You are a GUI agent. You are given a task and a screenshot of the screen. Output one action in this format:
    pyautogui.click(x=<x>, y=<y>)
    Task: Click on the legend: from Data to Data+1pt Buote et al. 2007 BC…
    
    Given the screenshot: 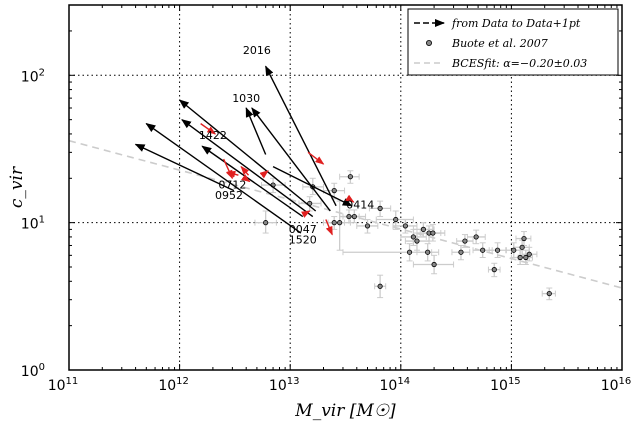 What is the action you would take?
    pyautogui.click(x=513, y=42)
    